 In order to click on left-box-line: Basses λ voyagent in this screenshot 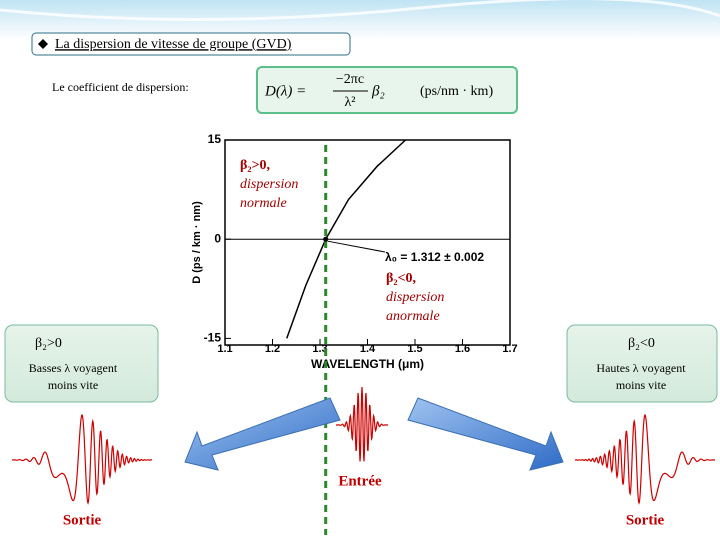, I will do `click(73, 368)`.